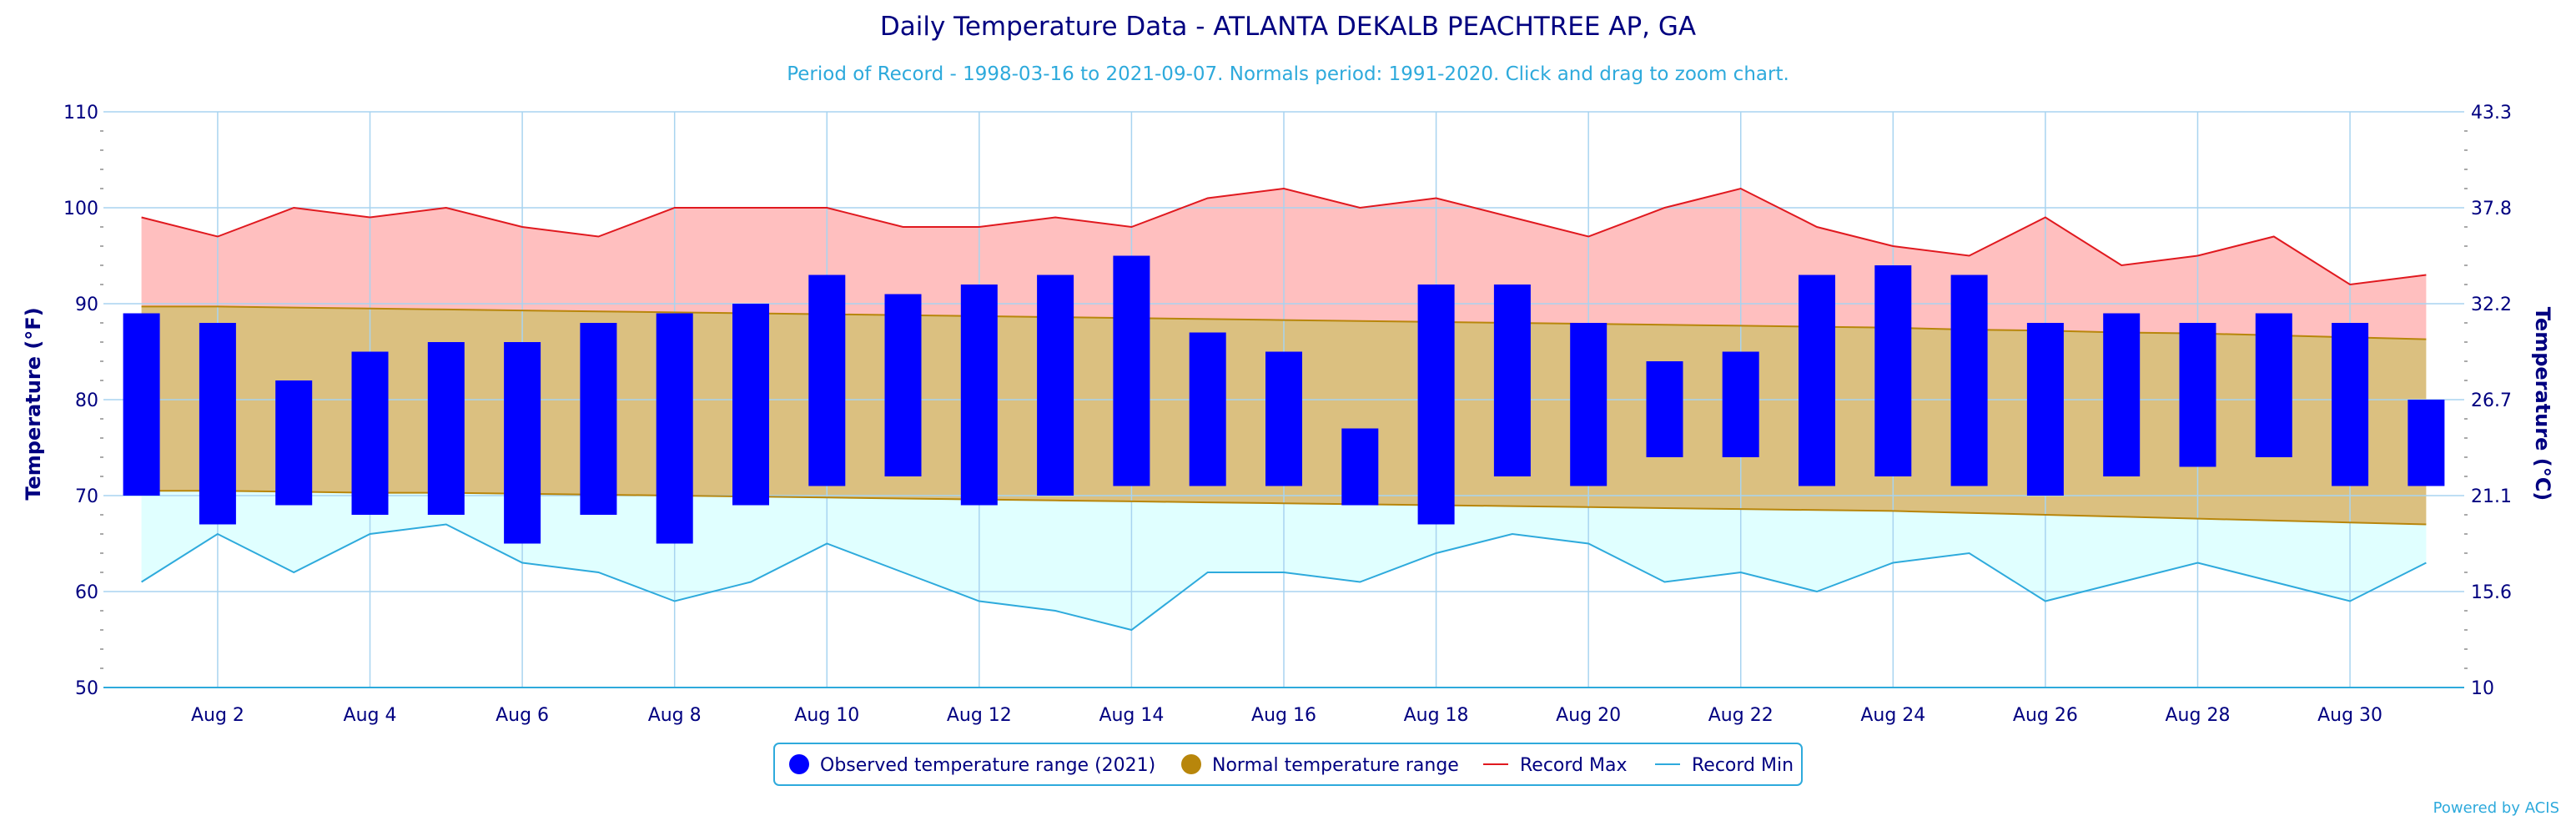 This screenshot has height=821, width=2576. What do you see at coordinates (1743, 765) in the screenshot?
I see `legend-record-min-label: Record Min` at bounding box center [1743, 765].